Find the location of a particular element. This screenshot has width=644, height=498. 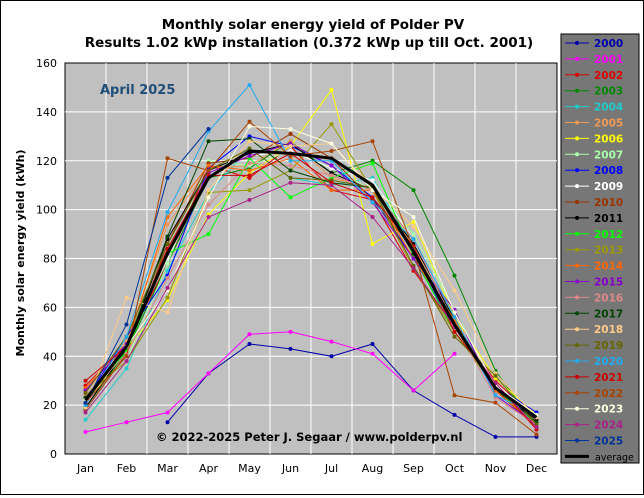

y-tick-label: 140 is located at coordinates (46, 112).